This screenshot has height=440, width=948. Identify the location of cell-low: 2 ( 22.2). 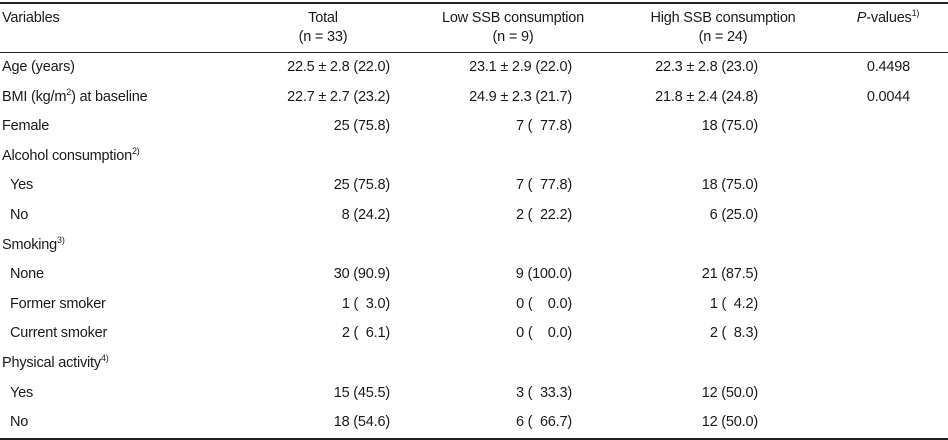
(543, 214).